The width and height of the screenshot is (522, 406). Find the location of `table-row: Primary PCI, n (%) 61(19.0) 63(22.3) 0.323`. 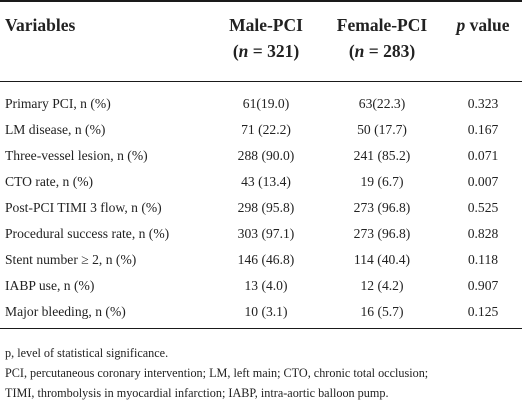

table-row: Primary PCI, n (%) 61(19.0) 63(22.3) 0.323 is located at coordinates (261, 104).